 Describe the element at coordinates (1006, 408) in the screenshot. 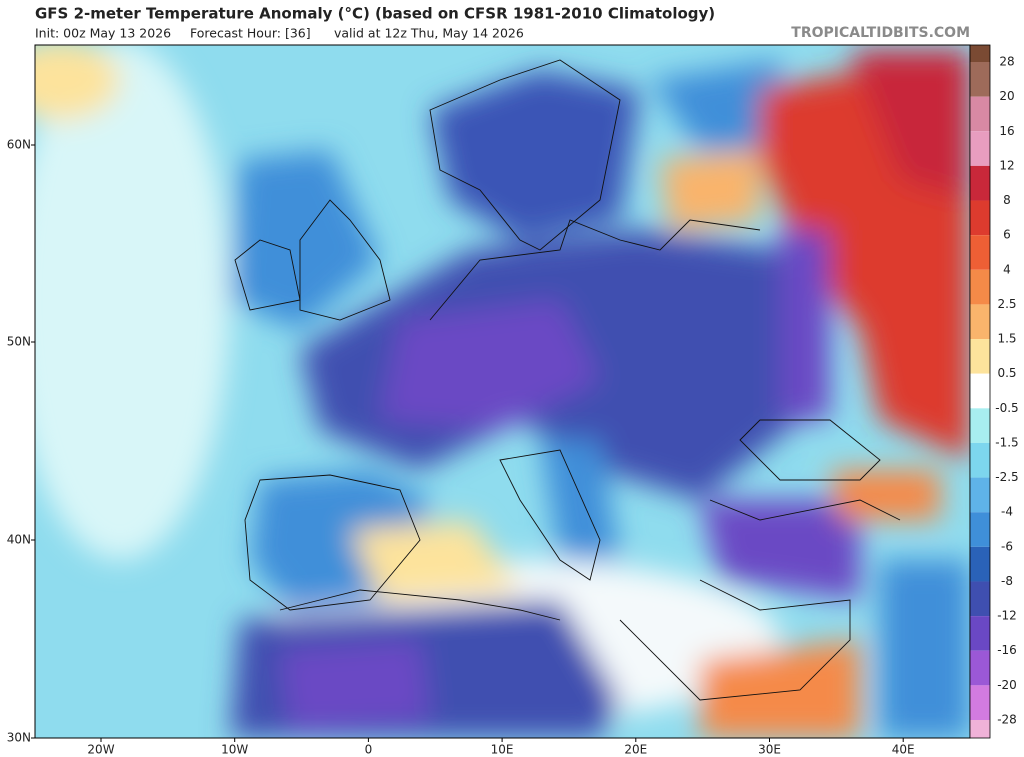

I see `colorbar-label: -0.5` at that location.